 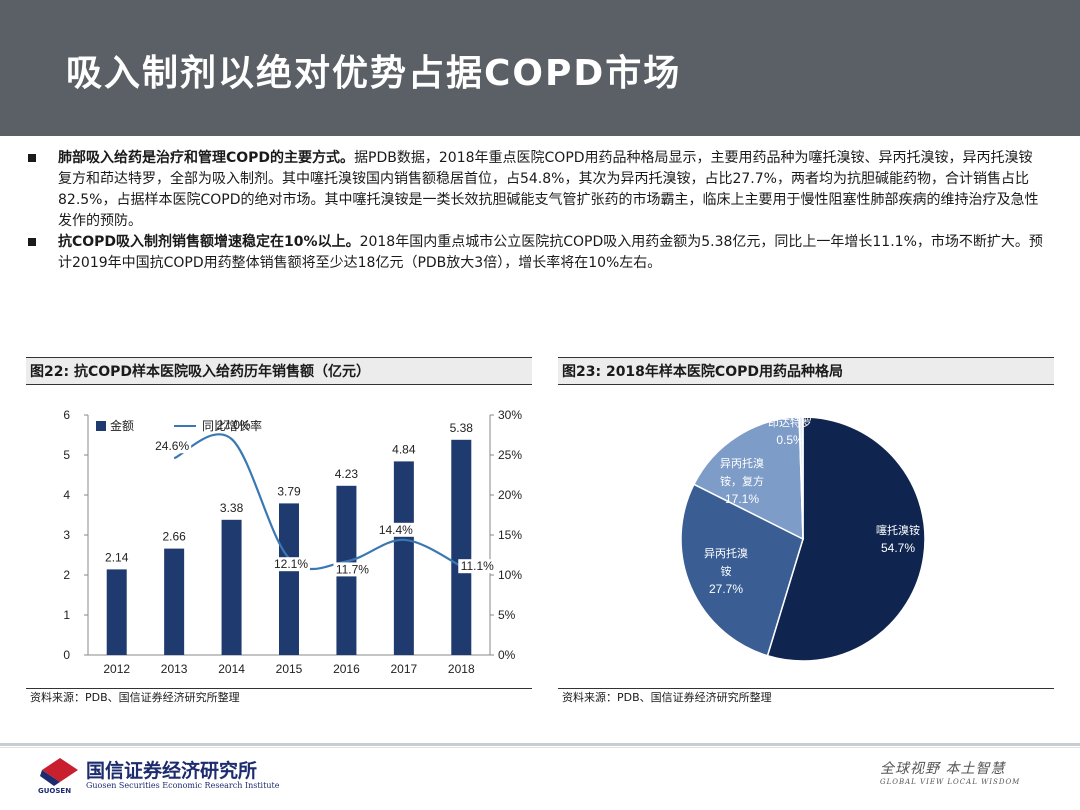 I want to click on x-tick-label: 2018, so click(x=461, y=669).